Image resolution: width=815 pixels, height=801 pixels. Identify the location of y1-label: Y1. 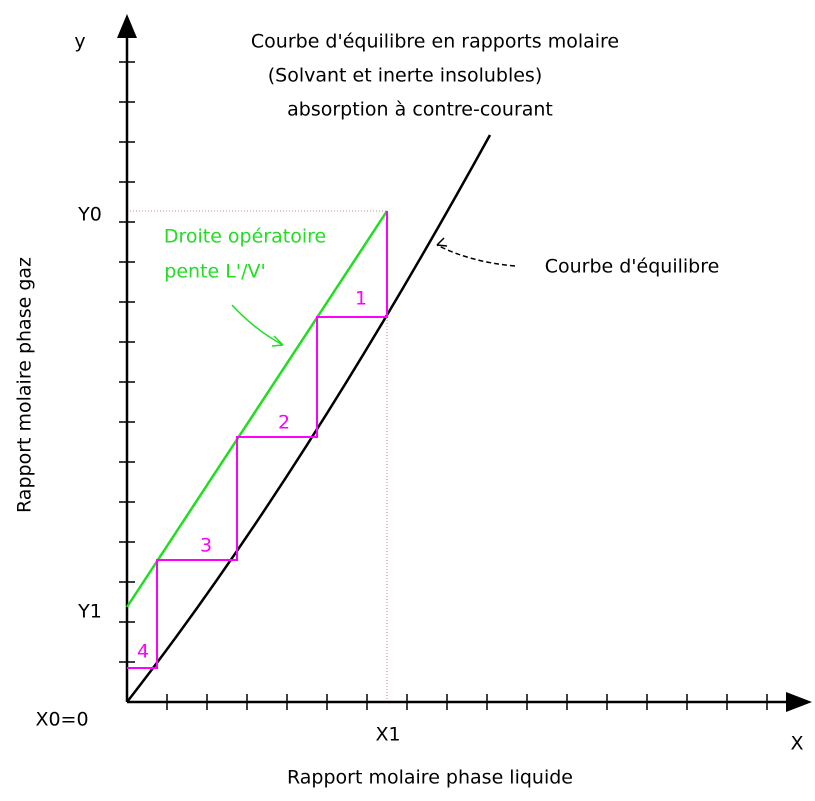
(89, 612).